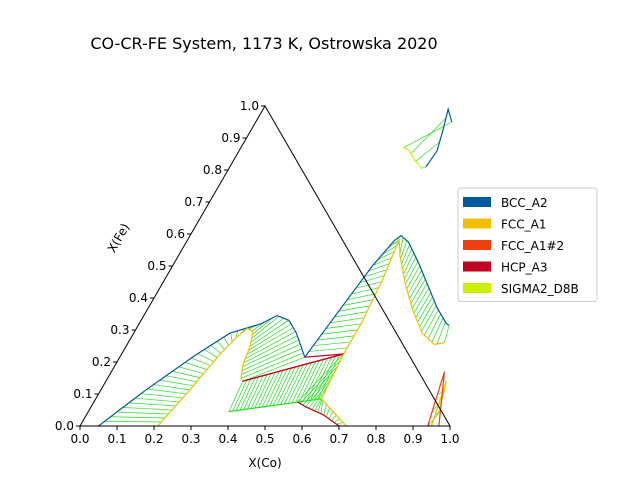 This screenshot has height=480, width=640. What do you see at coordinates (524, 203) in the screenshot?
I see `legend-label: BCC_A2` at bounding box center [524, 203].